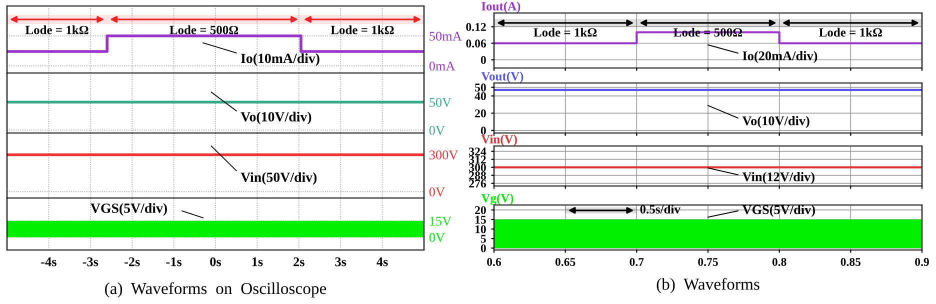 This screenshot has width=936, height=304. What do you see at coordinates (278, 178) in the screenshot?
I see `annotation: Vin(50V/div)` at bounding box center [278, 178].